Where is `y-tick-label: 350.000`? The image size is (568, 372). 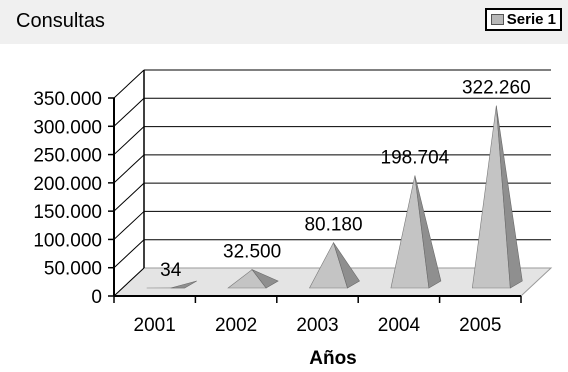
y-tick-label: 350.000 is located at coordinates (67, 99).